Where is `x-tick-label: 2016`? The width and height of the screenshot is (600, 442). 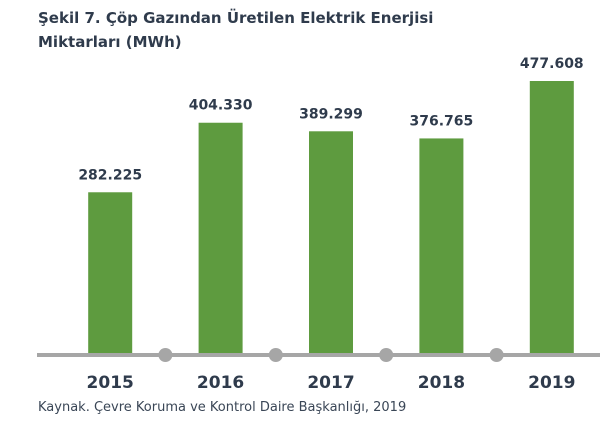
x-tick-label: 2016 is located at coordinates (220, 383).